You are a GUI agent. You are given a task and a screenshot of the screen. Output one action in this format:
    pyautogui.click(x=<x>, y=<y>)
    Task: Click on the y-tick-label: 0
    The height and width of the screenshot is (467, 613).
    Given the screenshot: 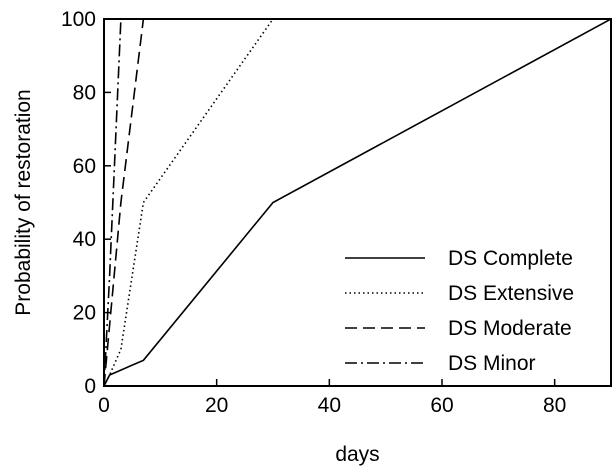 What is the action you would take?
    pyautogui.click(x=90, y=386)
    